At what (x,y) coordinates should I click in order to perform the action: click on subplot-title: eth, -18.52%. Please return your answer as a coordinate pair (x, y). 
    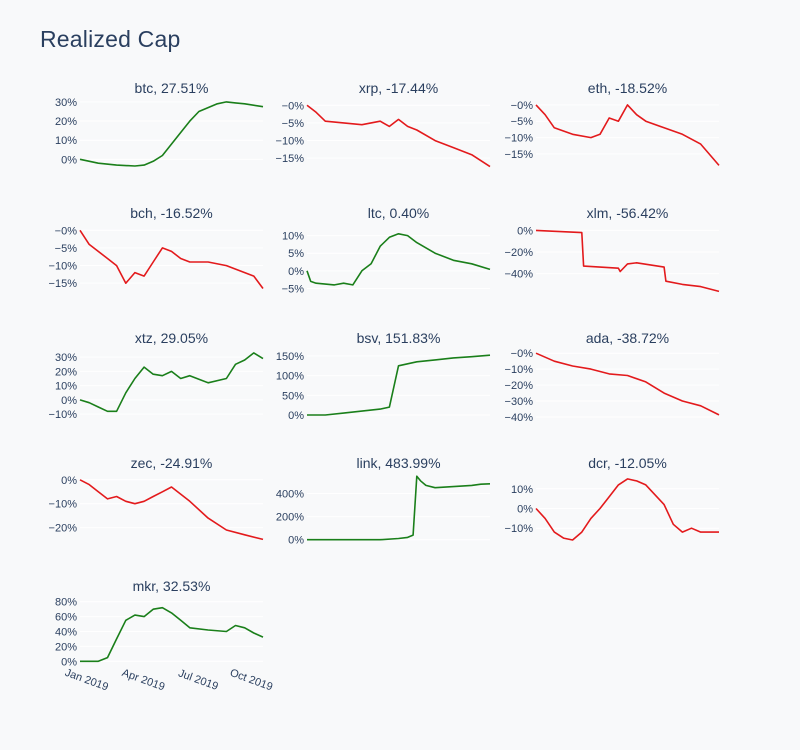
    Looking at the image, I should click on (627, 88).